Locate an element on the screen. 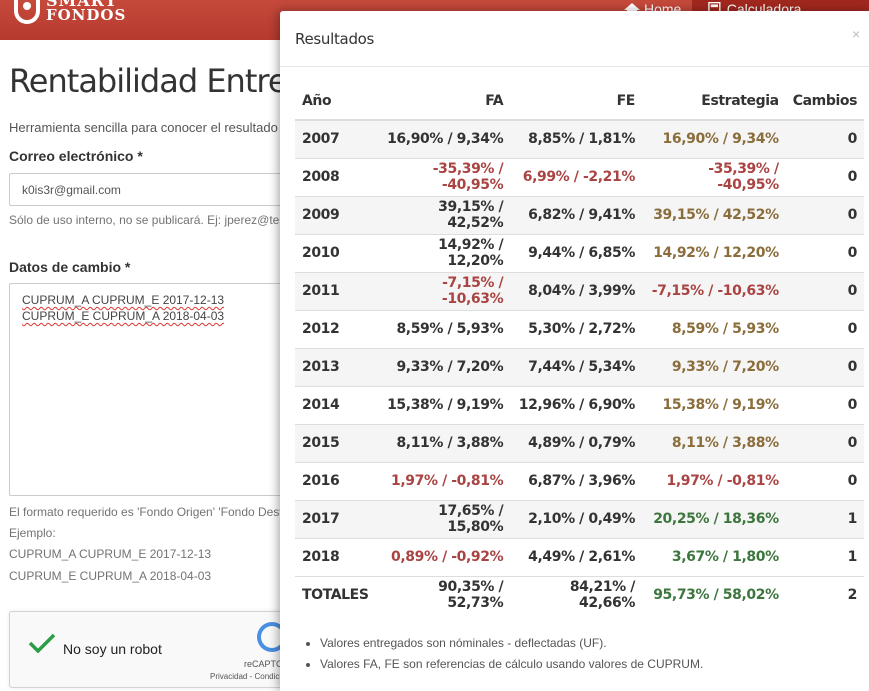  fe-cell: 5,30% / 2,72% is located at coordinates (576, 328).